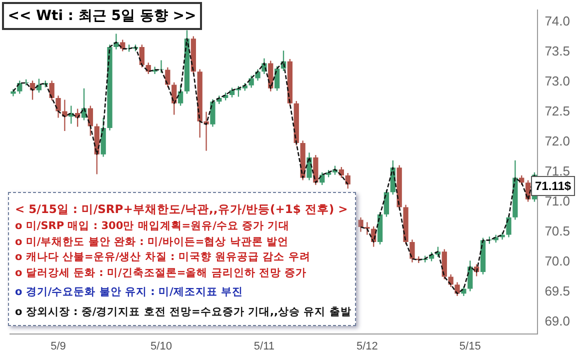 Image resolution: width=580 pixels, height=361 pixels. I want to click on annotation: o 캐나다 산불=운유/생산 차질 : 미국향 원유공급 감소 우려, so click(163, 257).